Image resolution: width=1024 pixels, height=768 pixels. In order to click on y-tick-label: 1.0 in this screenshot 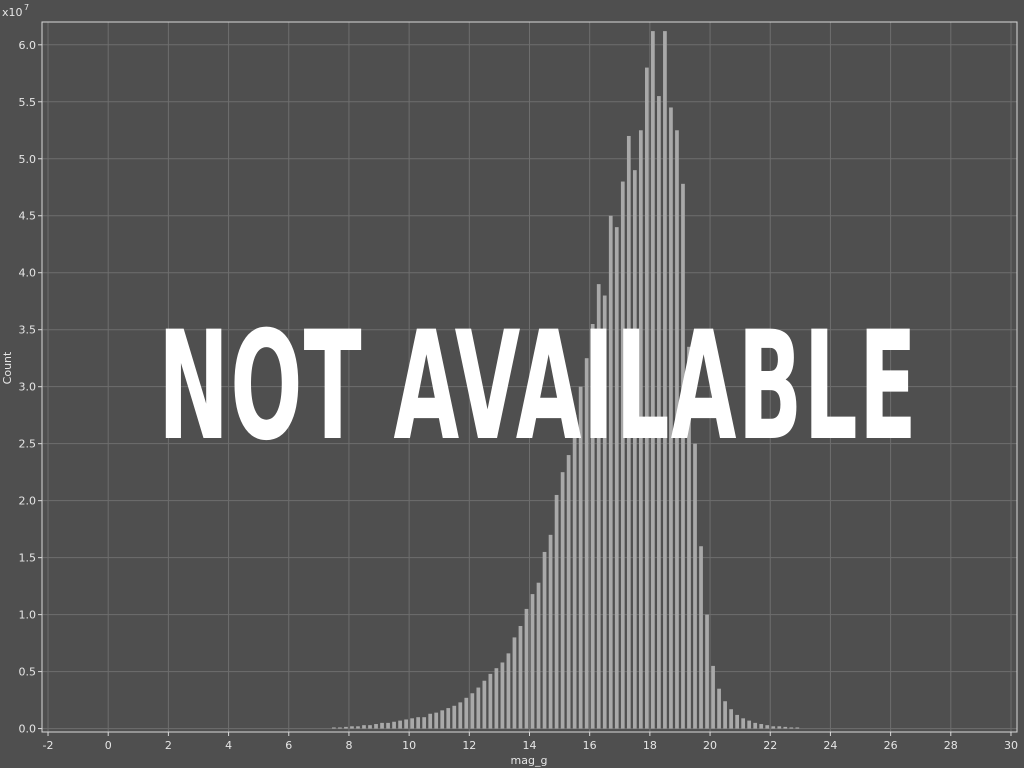, I will do `click(28, 615)`.